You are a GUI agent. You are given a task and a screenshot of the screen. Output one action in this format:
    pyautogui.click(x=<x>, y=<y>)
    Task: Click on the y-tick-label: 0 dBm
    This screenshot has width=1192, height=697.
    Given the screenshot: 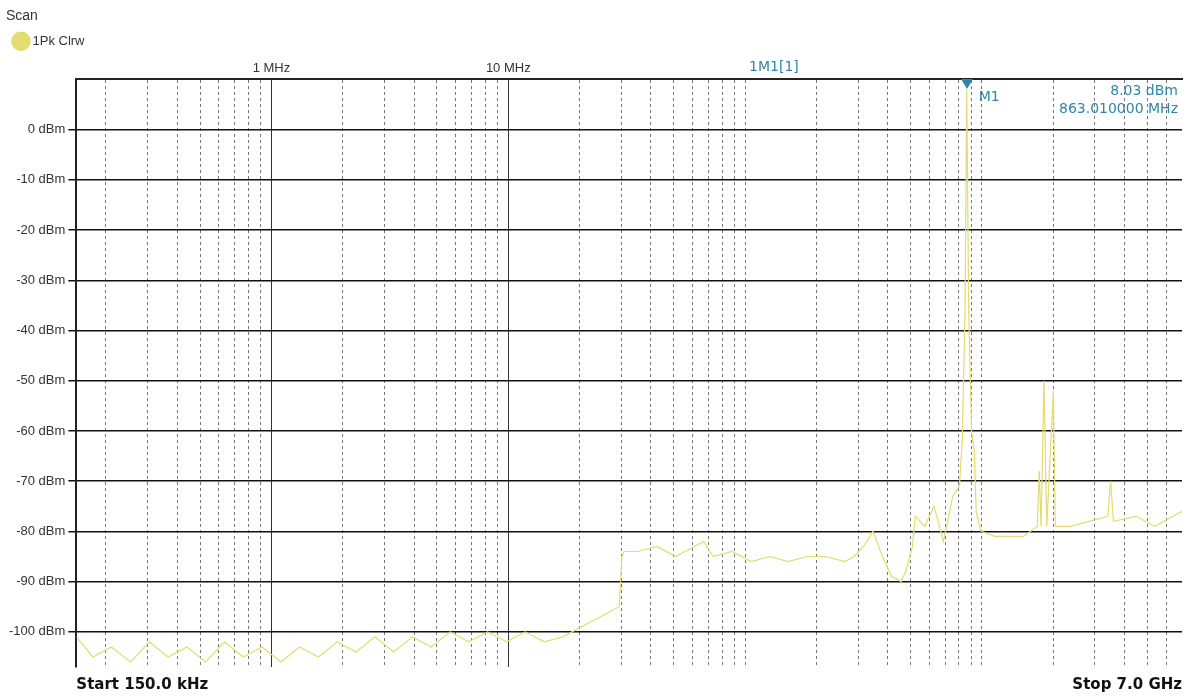 What is the action you would take?
    pyautogui.click(x=46, y=129)
    